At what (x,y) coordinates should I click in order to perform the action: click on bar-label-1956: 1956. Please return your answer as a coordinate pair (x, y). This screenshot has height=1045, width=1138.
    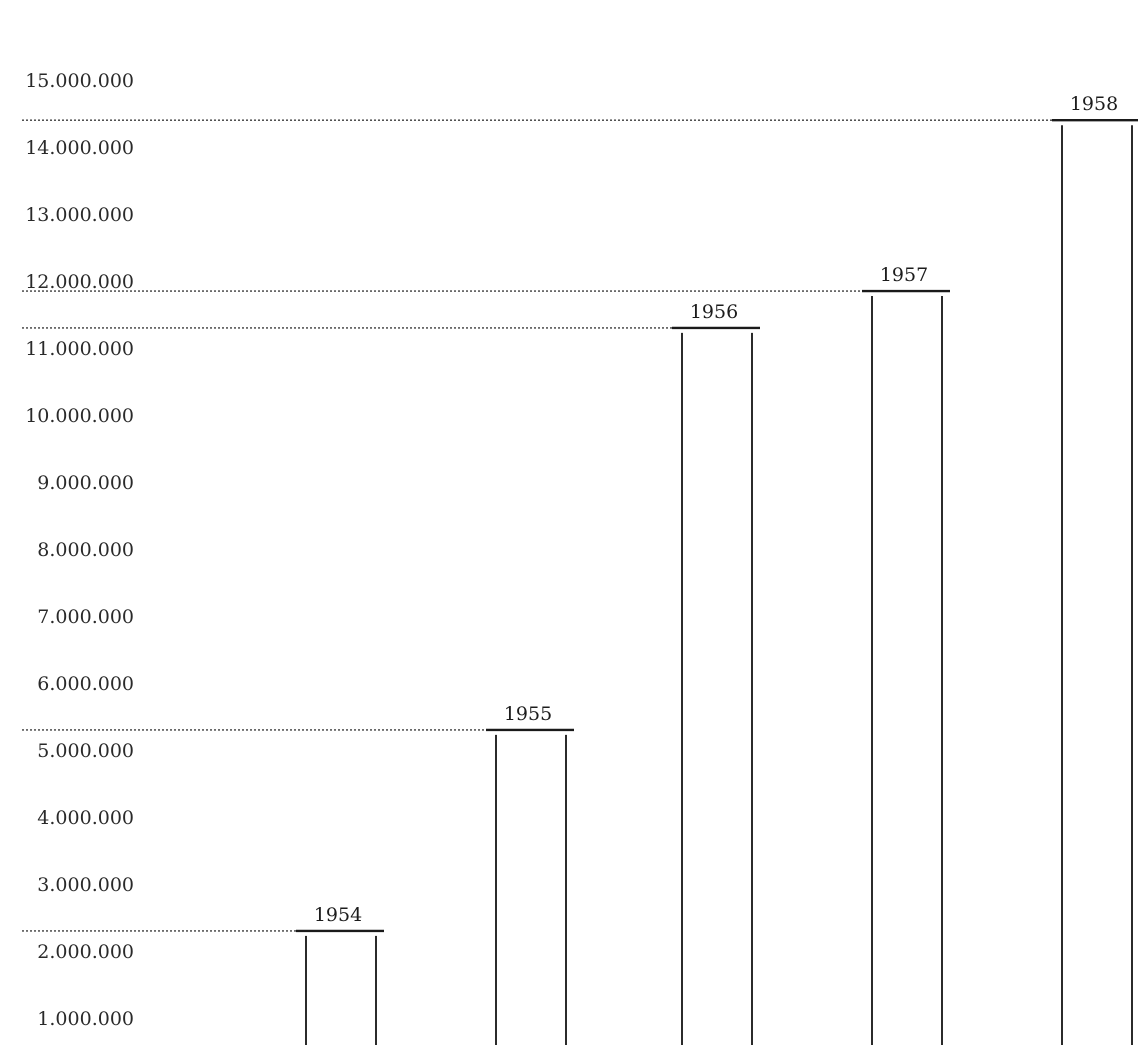
    Looking at the image, I should click on (714, 312).